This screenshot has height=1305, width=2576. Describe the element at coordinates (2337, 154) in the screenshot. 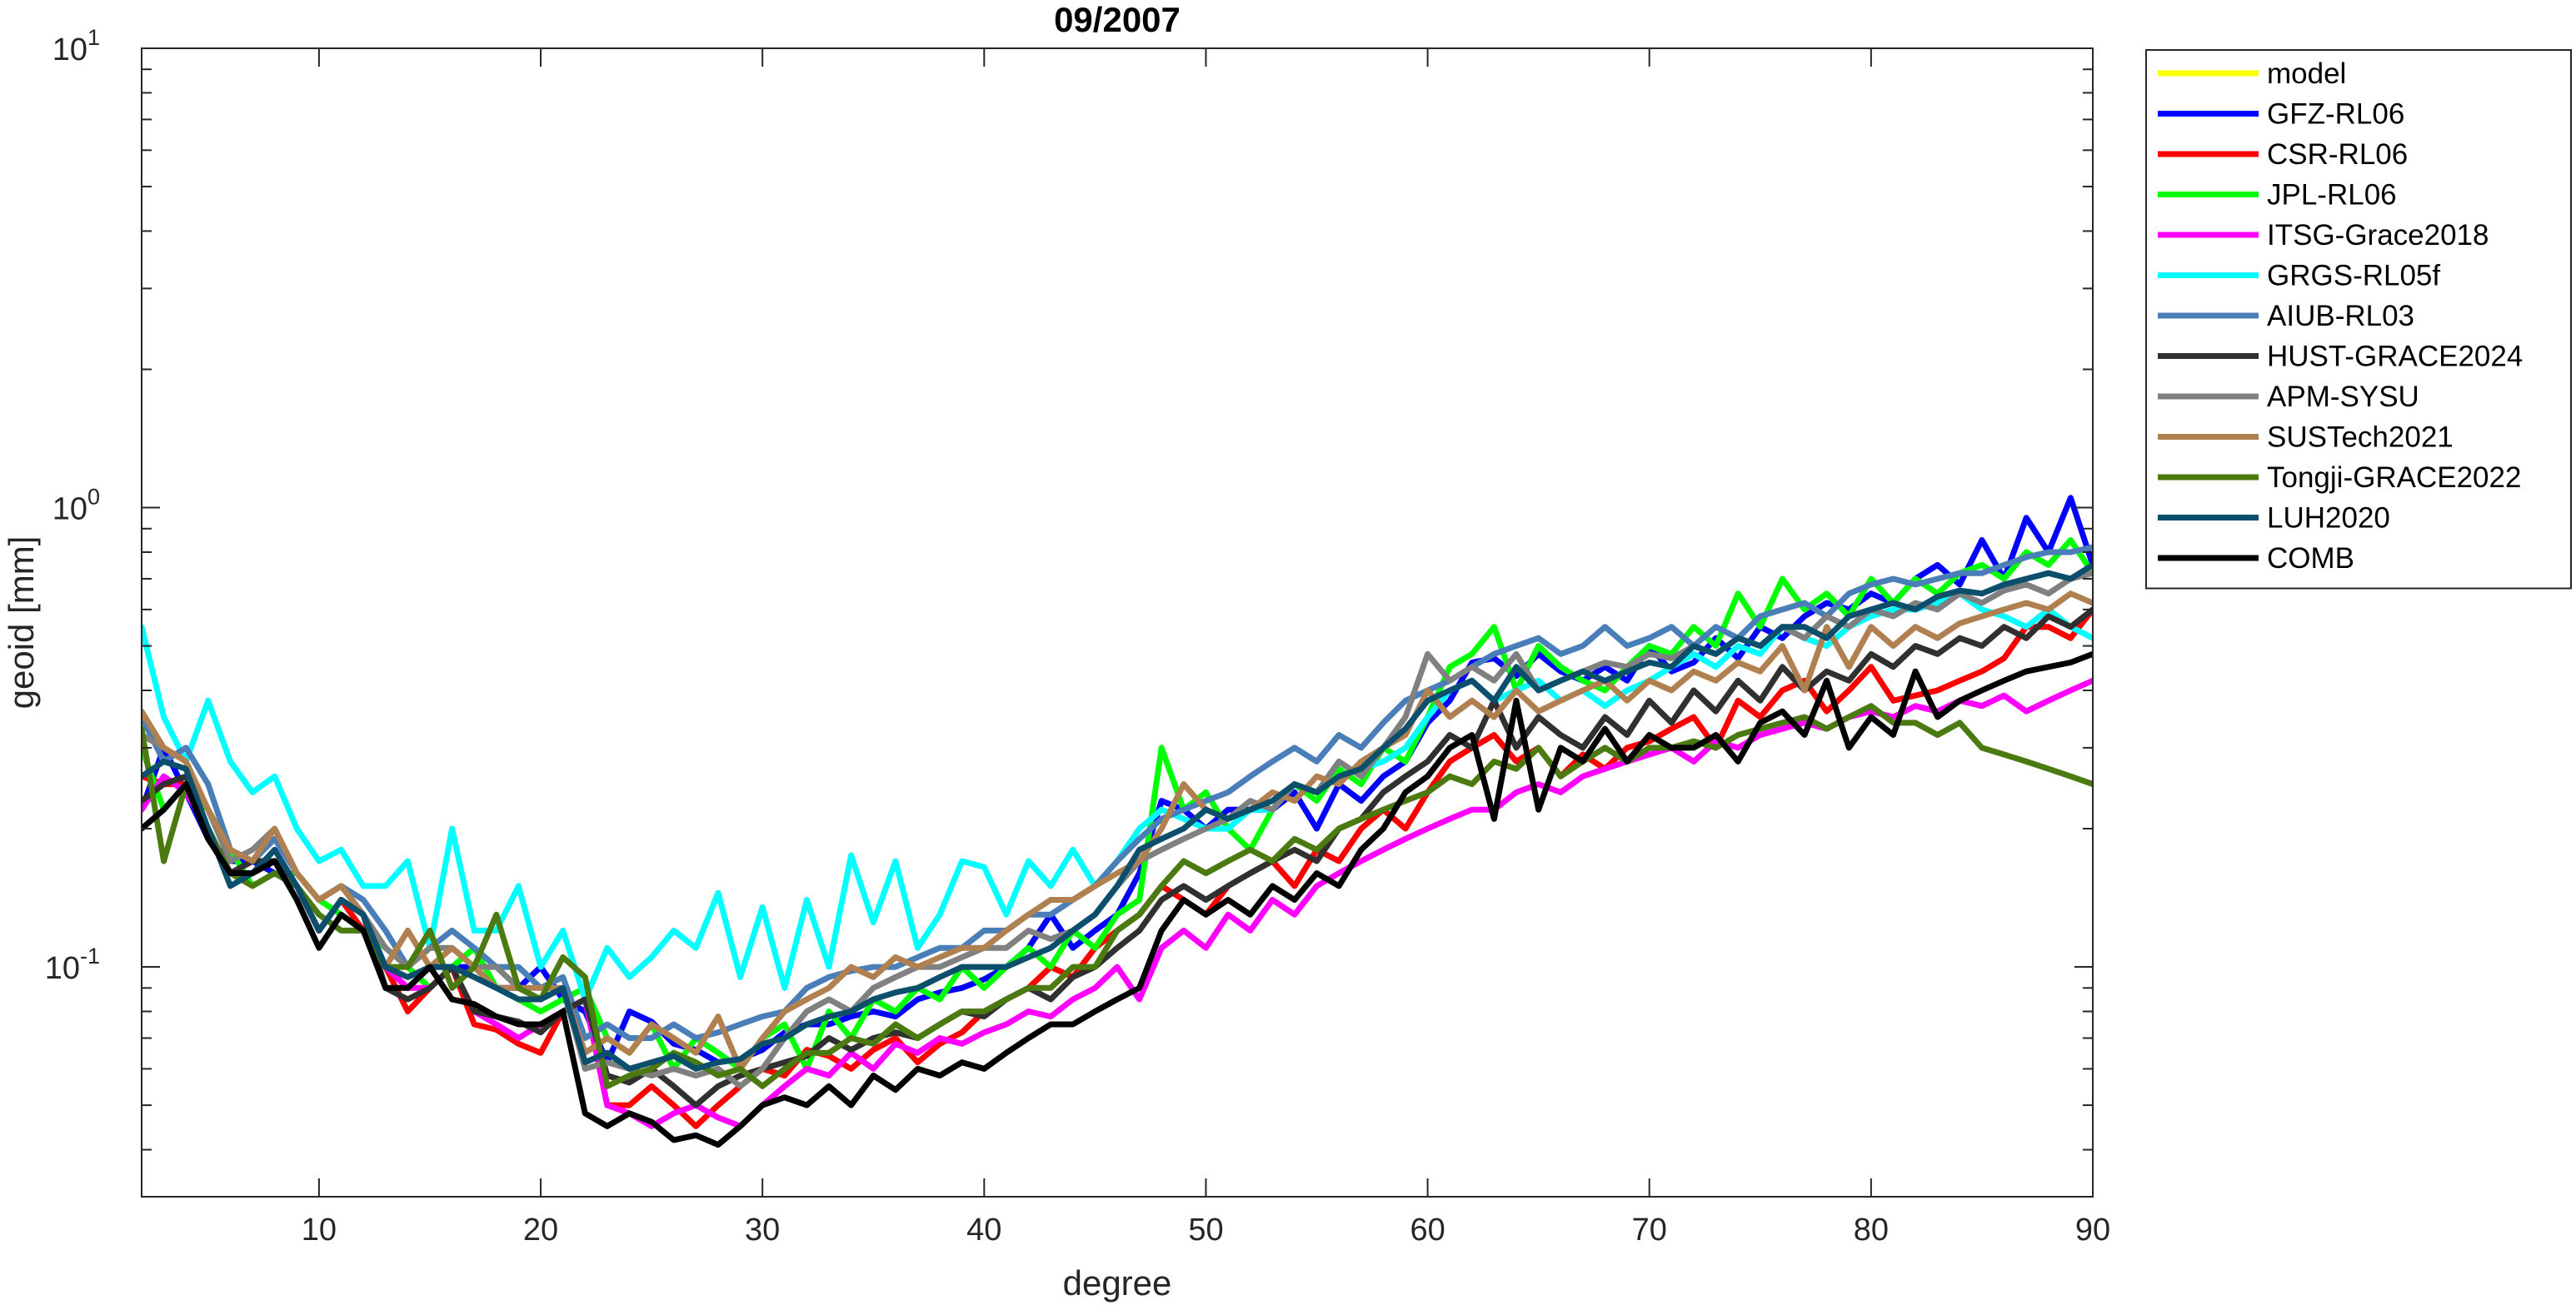

I see `legend-label-csr-rl06: CSR-RL06` at that location.